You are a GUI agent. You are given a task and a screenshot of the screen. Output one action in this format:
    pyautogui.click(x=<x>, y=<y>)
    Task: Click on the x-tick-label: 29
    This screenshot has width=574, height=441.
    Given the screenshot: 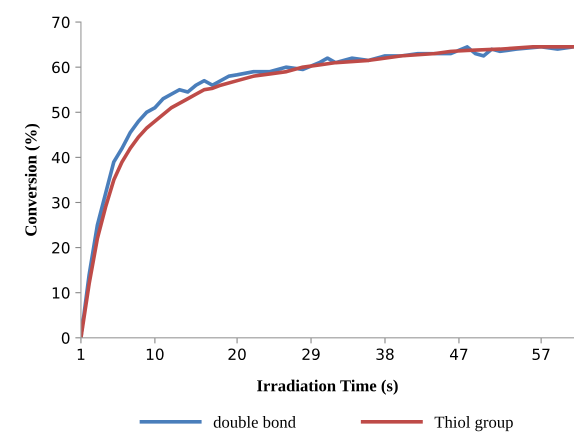 What is the action you would take?
    pyautogui.click(x=311, y=354)
    